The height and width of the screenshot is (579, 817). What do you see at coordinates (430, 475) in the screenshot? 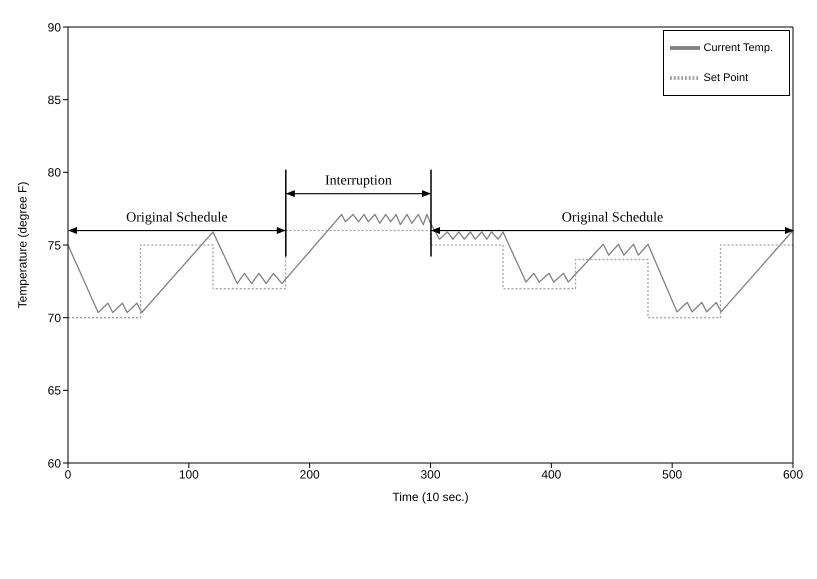
I see `x-tick-label: 300` at bounding box center [430, 475].